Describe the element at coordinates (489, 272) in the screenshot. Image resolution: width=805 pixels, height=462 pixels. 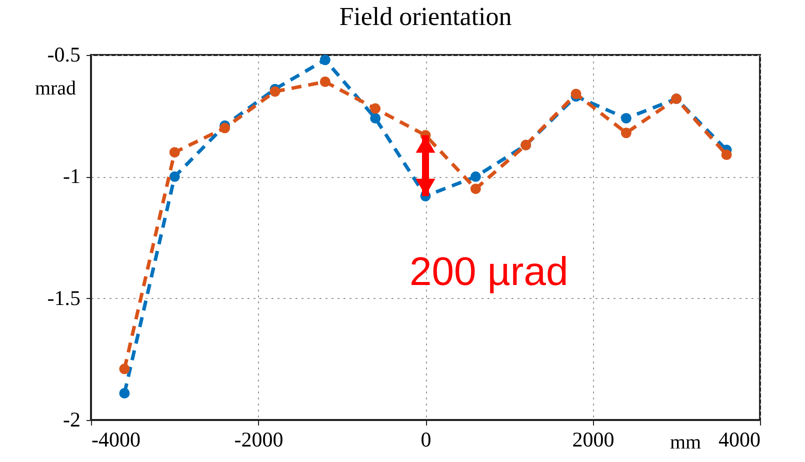
I see `annotation: 200 µrad` at that location.